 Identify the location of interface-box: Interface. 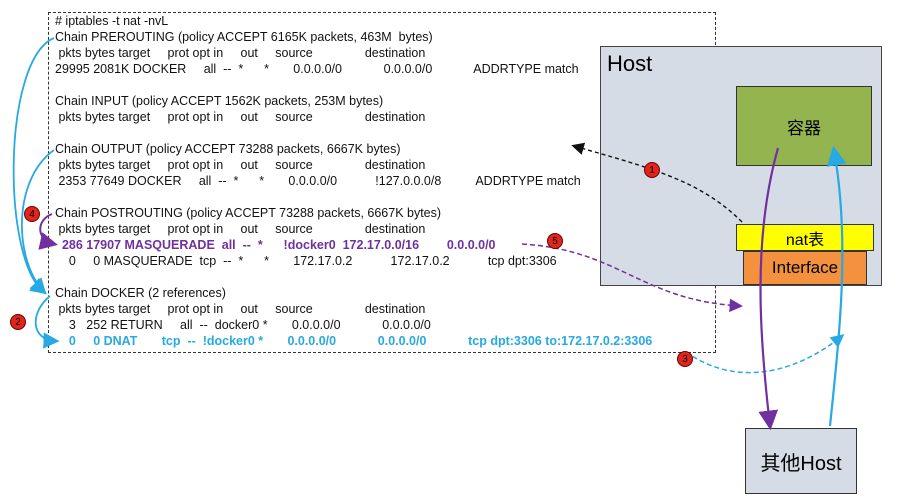
(805, 268).